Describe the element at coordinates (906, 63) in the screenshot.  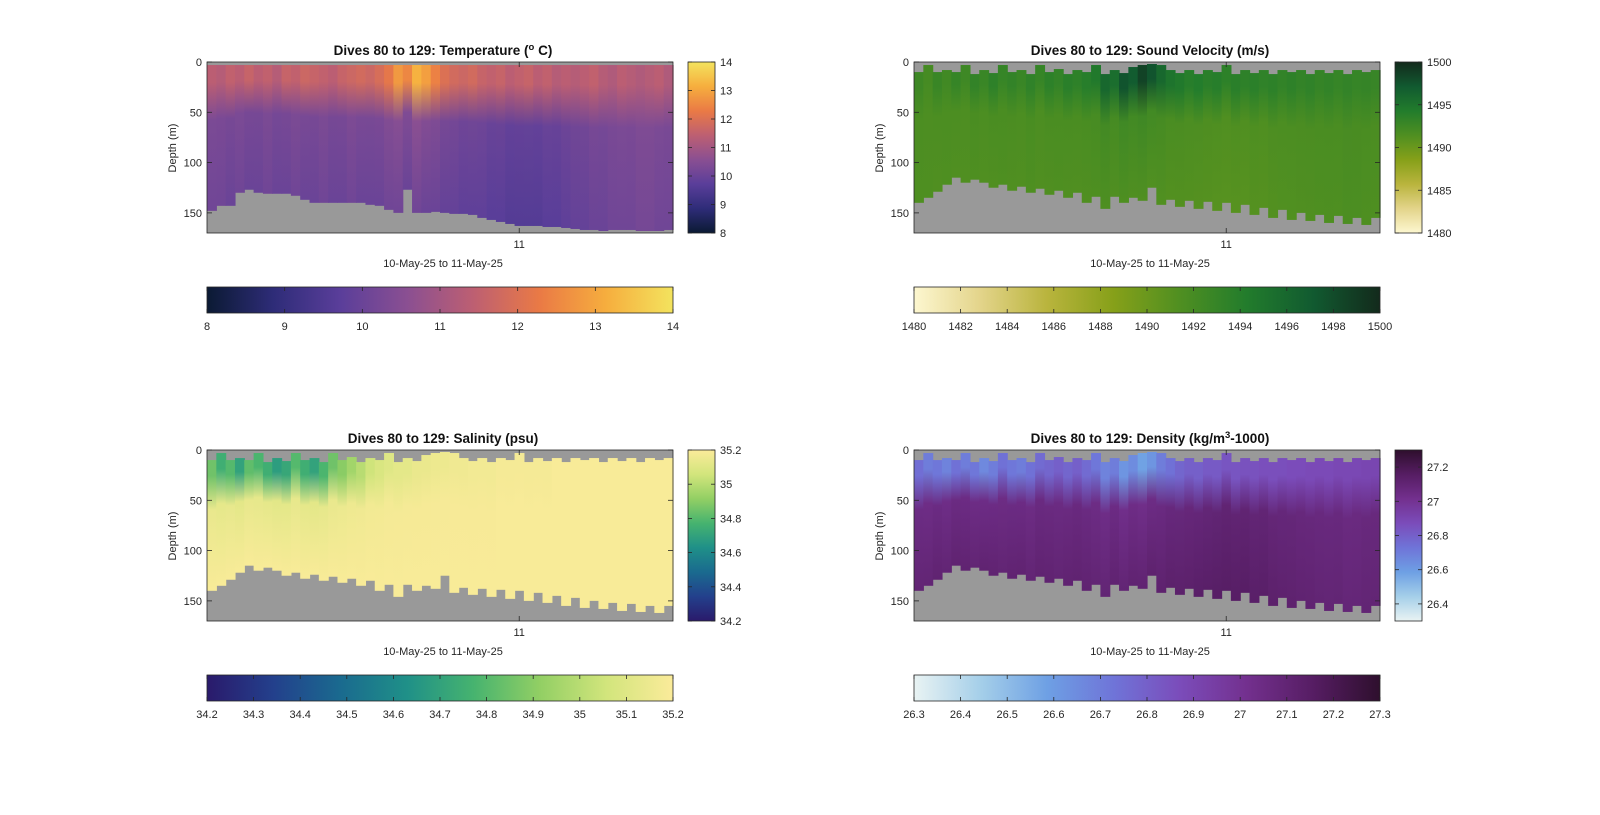
I see `y-tick-label: 0` at that location.